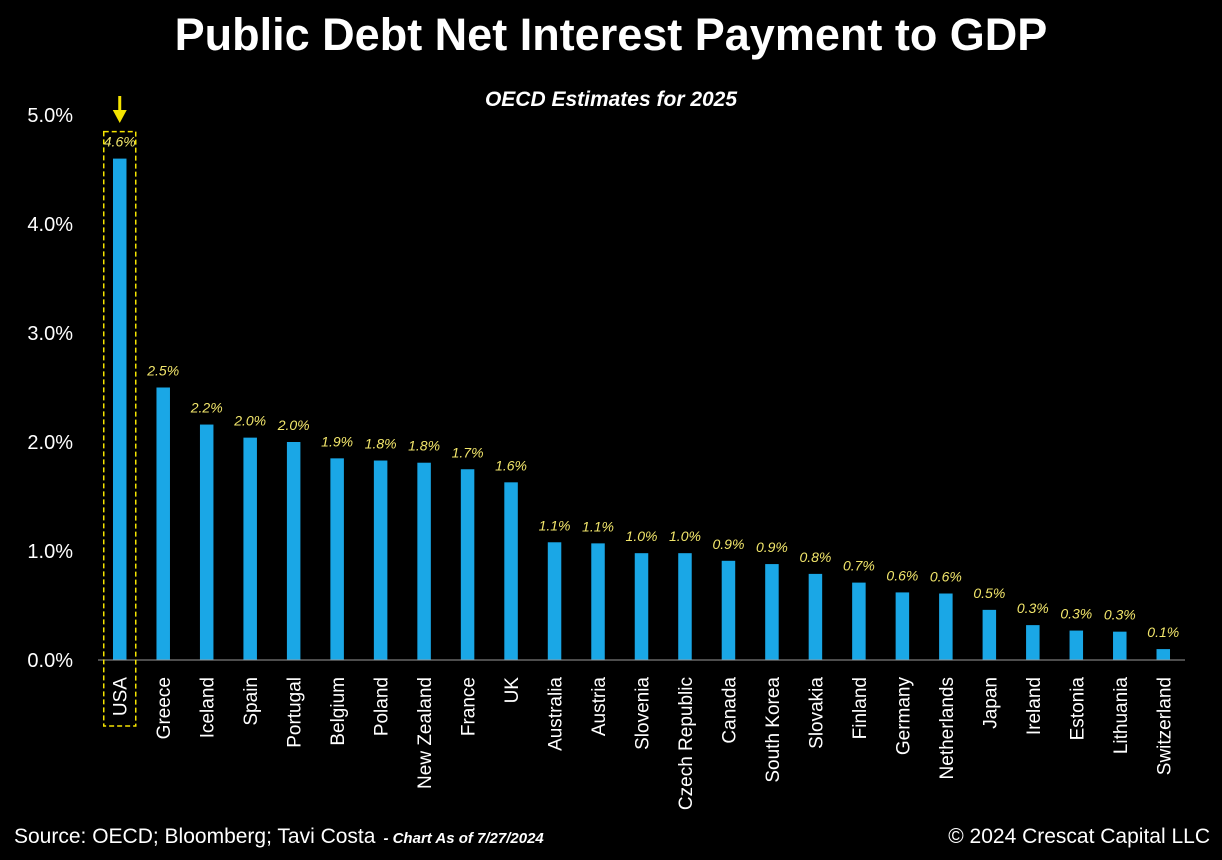 The width and height of the screenshot is (1222, 860). What do you see at coordinates (208, 707) in the screenshot?
I see `x-tick-label: Iceland` at bounding box center [208, 707].